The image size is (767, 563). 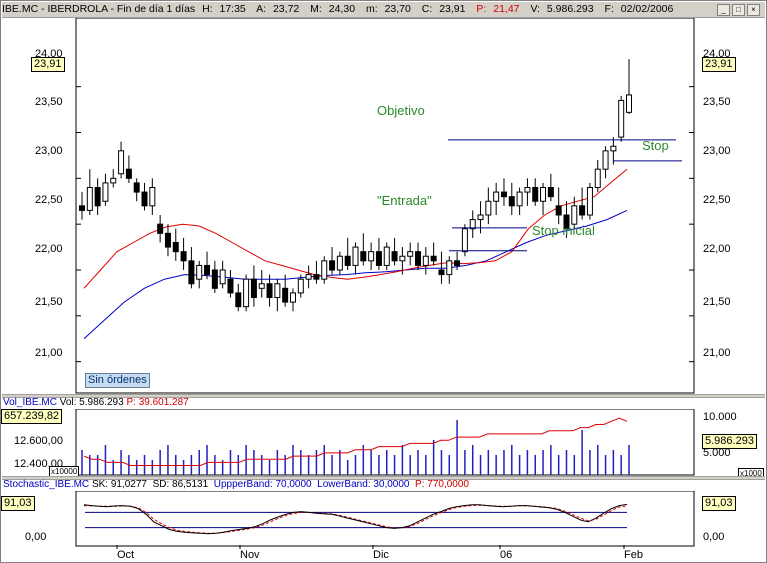 I want to click on panel-divider, so click(x=383, y=396).